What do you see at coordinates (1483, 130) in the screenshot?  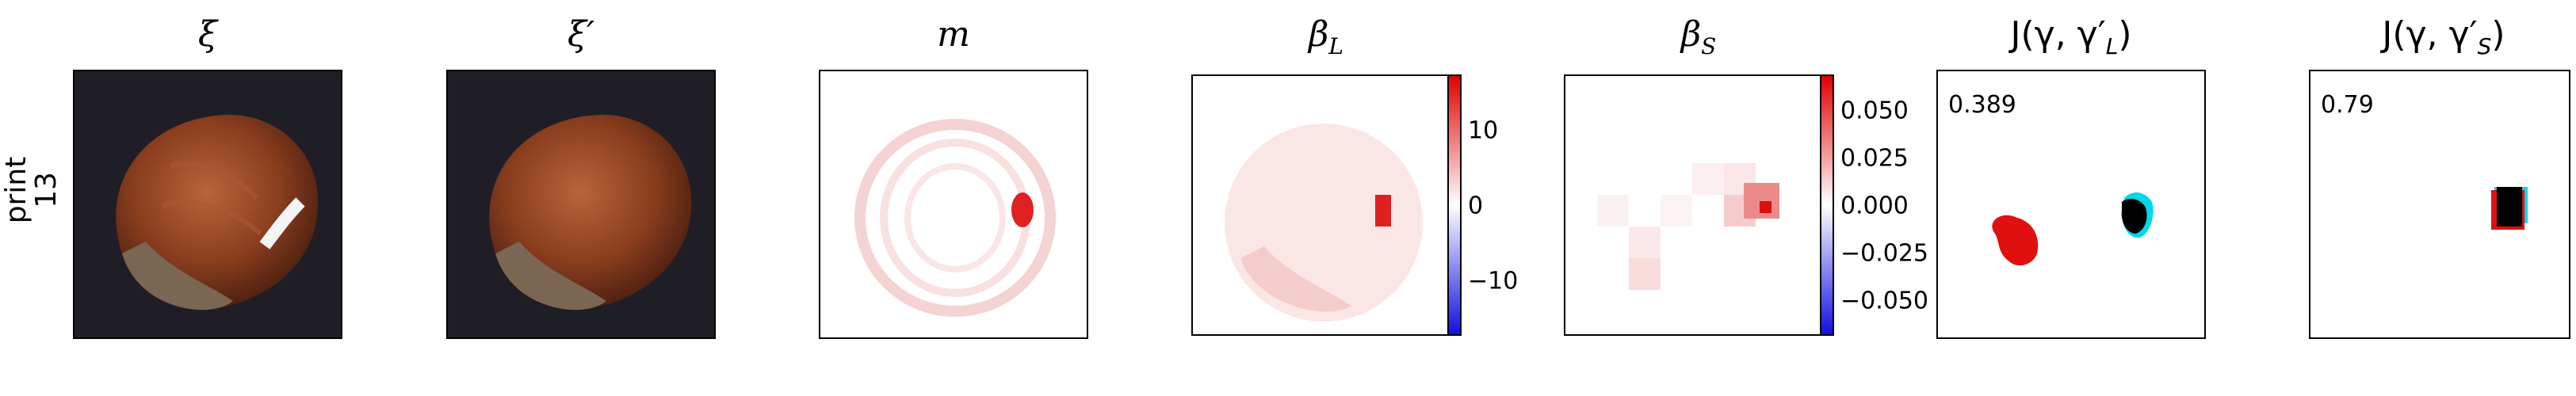 I see `tick-beta-l-10: 10` at bounding box center [1483, 130].